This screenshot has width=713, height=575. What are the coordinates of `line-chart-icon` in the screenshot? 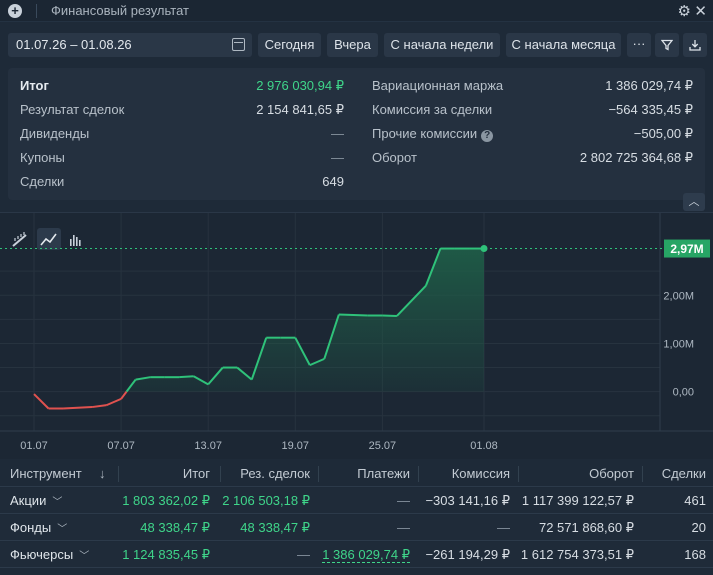 It's located at (48, 239).